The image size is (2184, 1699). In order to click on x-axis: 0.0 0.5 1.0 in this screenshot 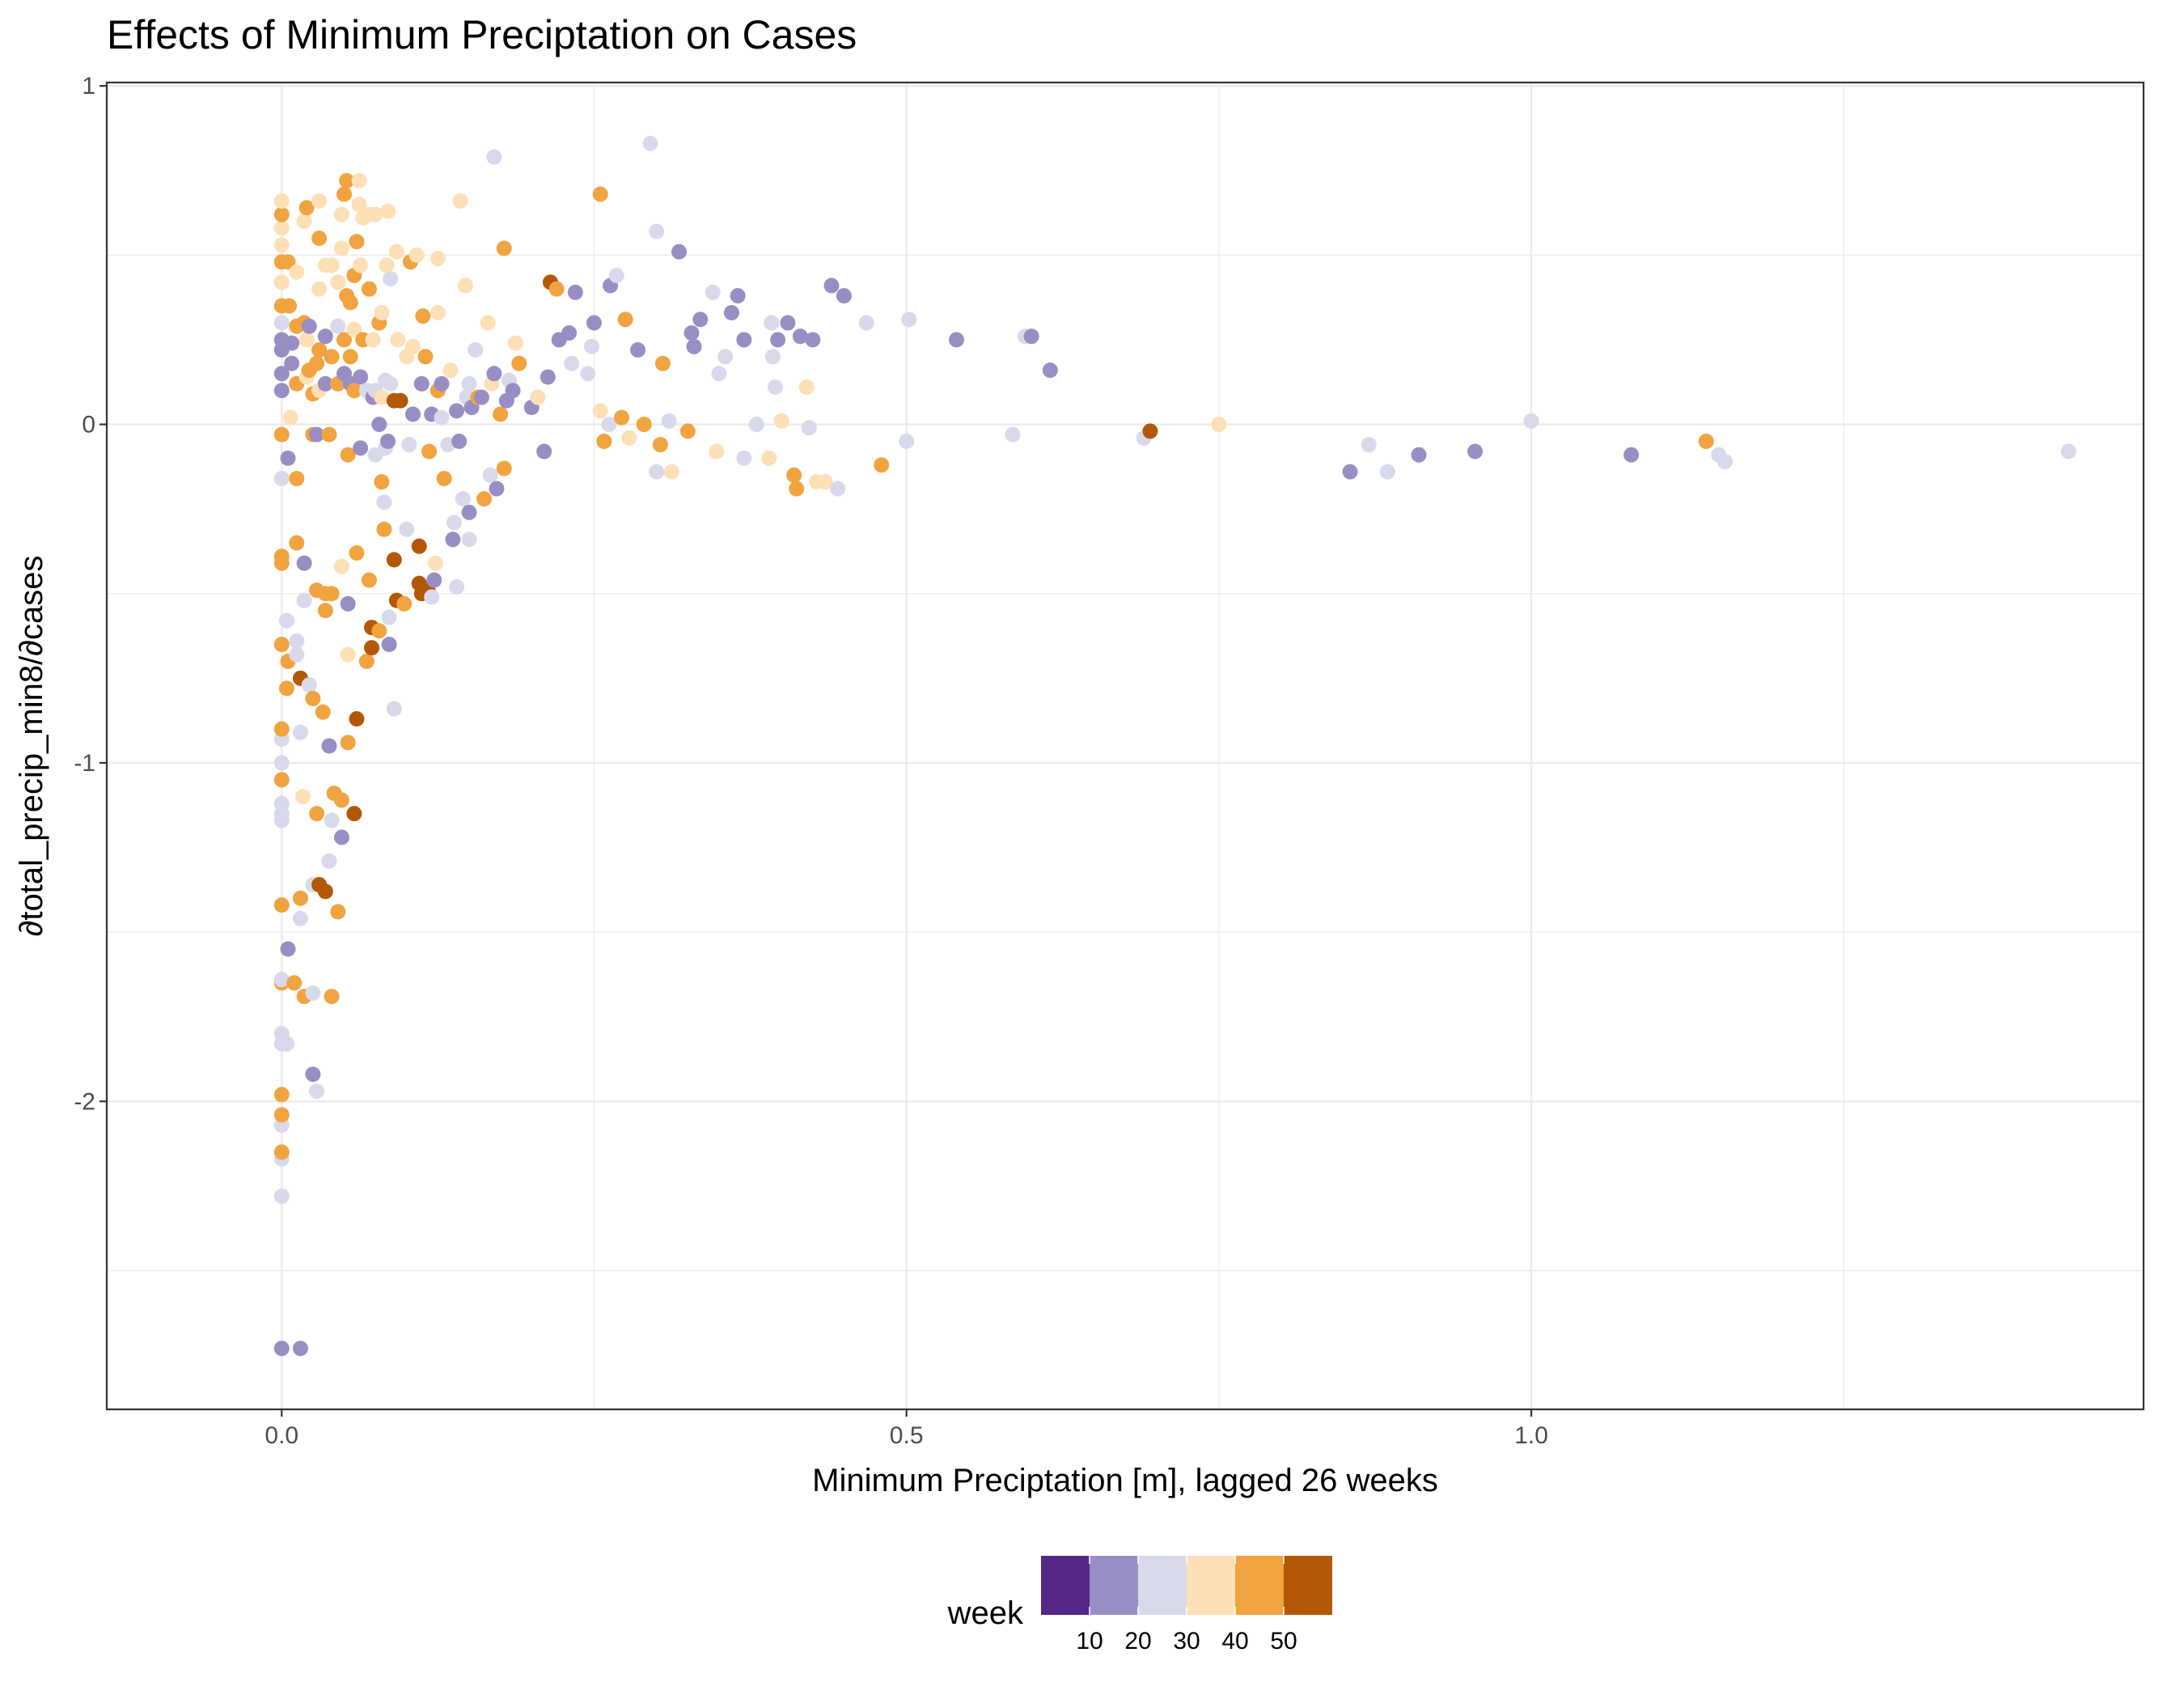, I will do `click(906, 1429)`.